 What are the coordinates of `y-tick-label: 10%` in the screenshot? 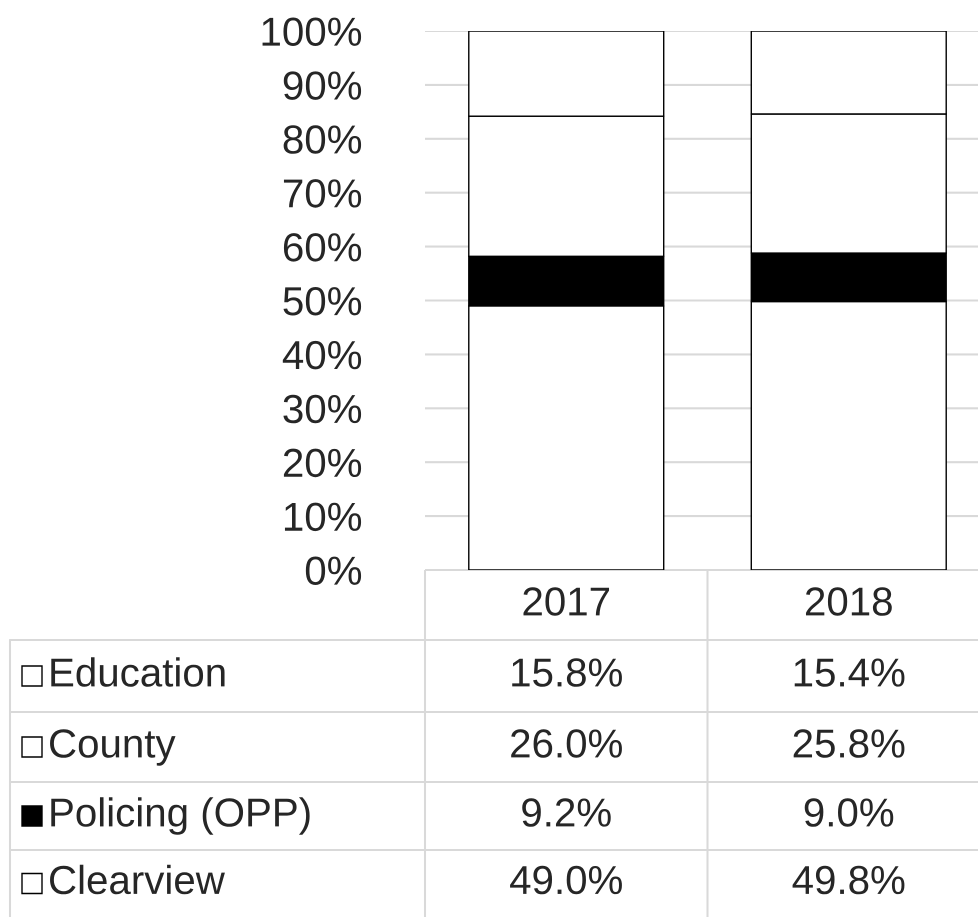 It's located at (323, 517).